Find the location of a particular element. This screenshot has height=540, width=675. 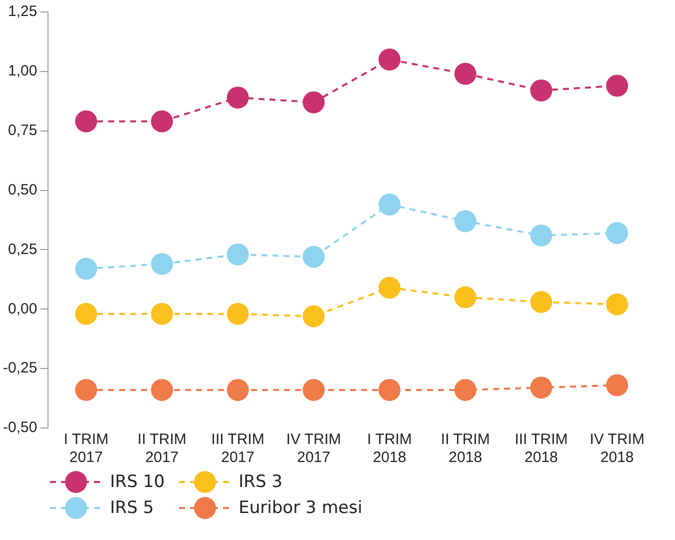

x-tick-label: III TRIM 2018 is located at coordinates (541, 448).